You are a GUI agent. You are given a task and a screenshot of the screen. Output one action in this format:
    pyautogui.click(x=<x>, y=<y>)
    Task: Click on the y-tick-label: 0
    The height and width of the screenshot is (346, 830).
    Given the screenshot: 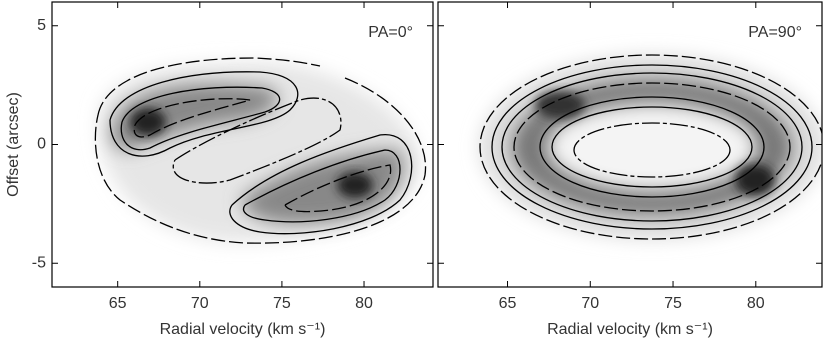 What is the action you would take?
    pyautogui.click(x=41, y=144)
    